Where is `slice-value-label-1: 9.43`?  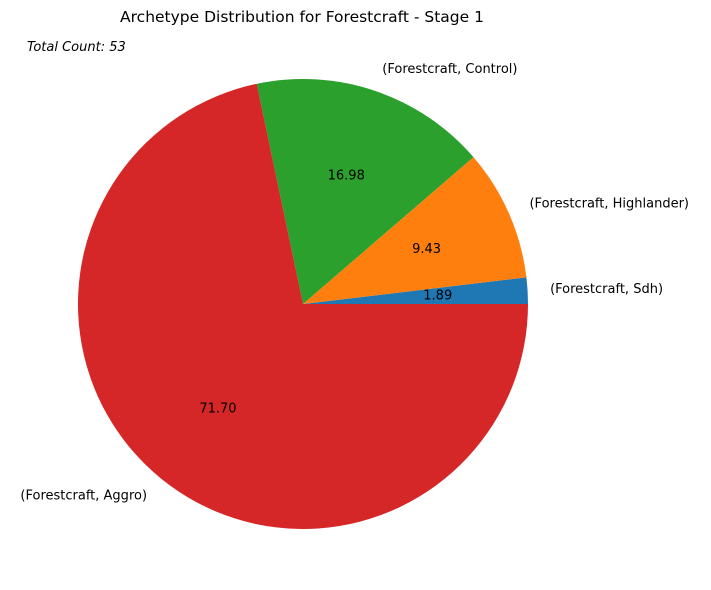
slice-value-label-1: 9.43 is located at coordinates (426, 249).